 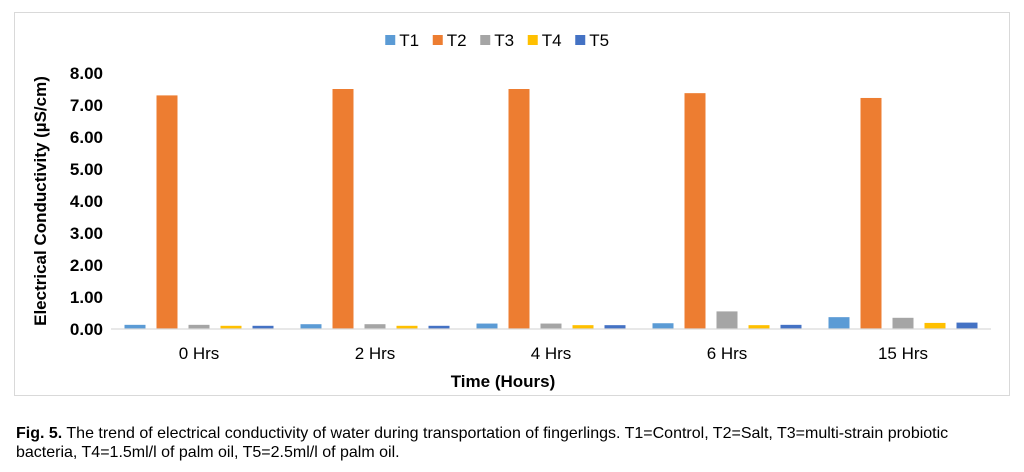 I want to click on x-axis-ticks: 0 Hrs 2 Hrs 4 Hrs 6 Hrs 15 Hrs, so click(x=553, y=353).